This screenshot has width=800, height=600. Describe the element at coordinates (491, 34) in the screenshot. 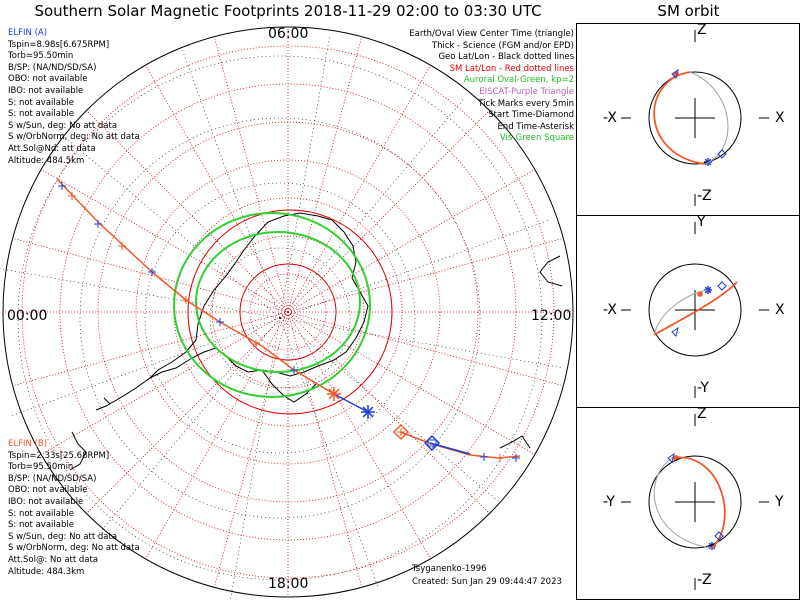

I see `legend-item: Earth/Oval View Center Time (triangle)` at that location.